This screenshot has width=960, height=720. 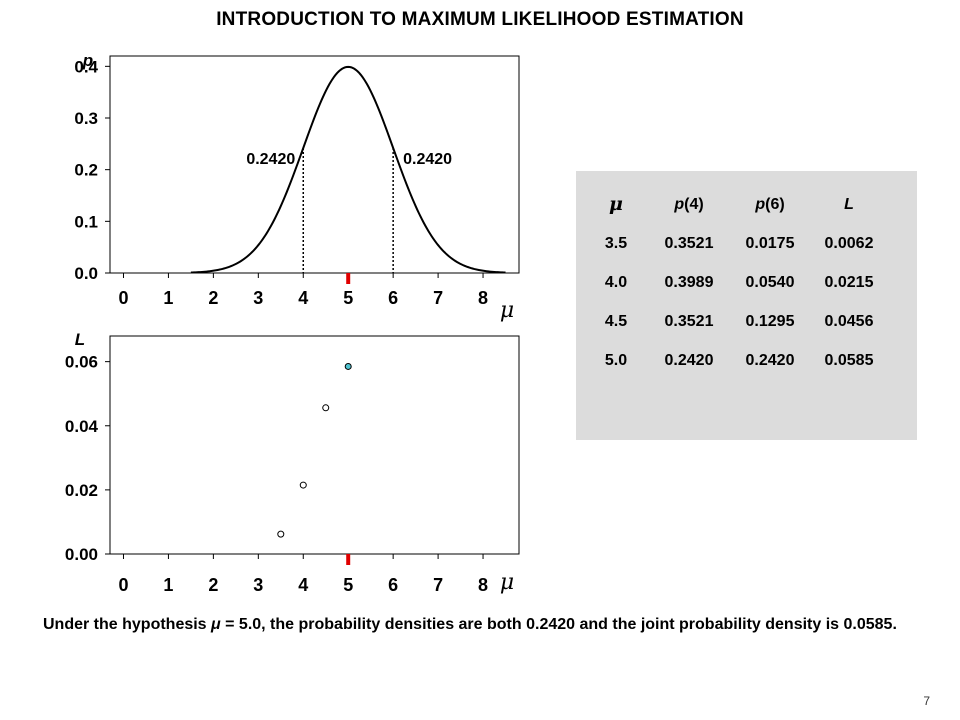 What do you see at coordinates (616, 282) in the screenshot?
I see `table-cell: 4.0` at bounding box center [616, 282].